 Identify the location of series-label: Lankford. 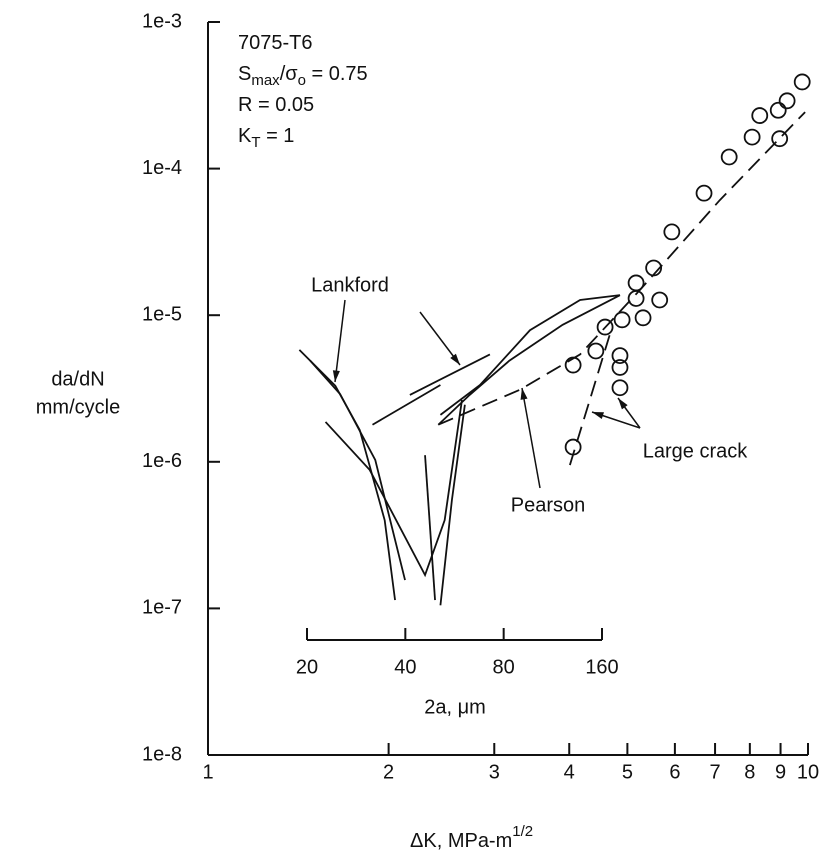
(350, 285).